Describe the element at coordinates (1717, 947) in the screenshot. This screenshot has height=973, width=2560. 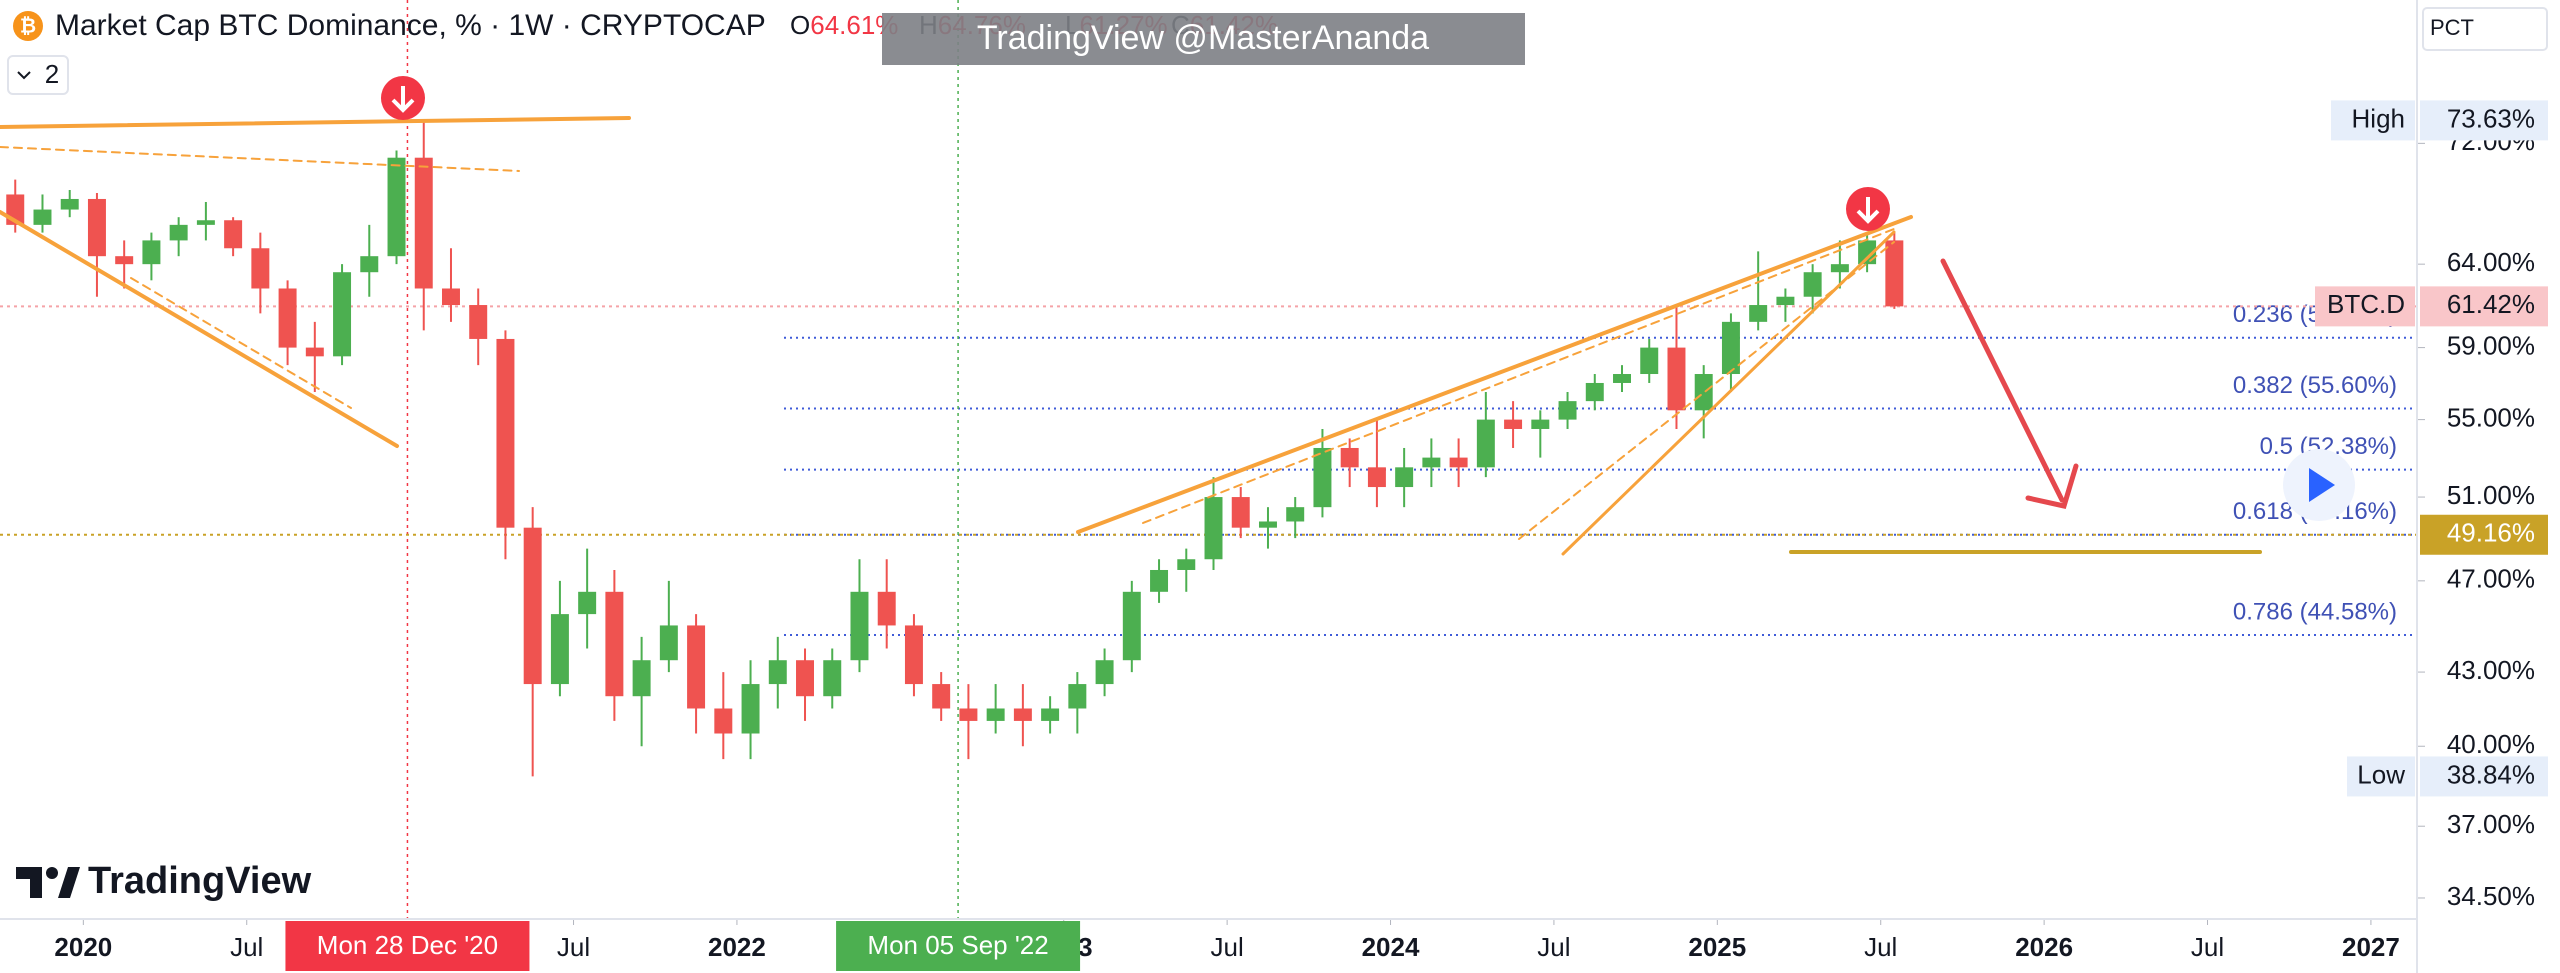
I see `x-tick-label: 2025` at that location.